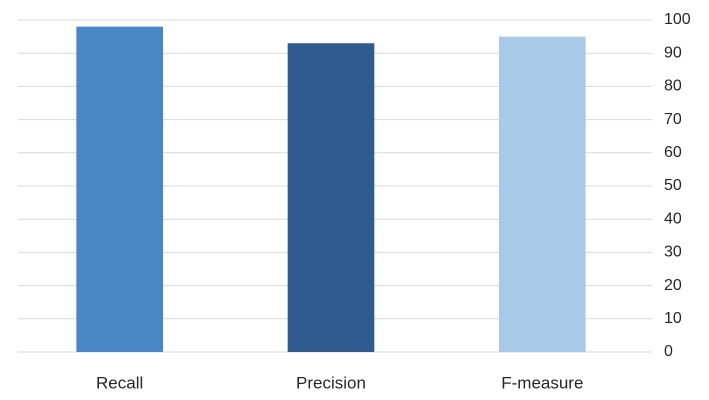  What do you see at coordinates (673, 218) in the screenshot?
I see `y-tick-label: 40` at bounding box center [673, 218].